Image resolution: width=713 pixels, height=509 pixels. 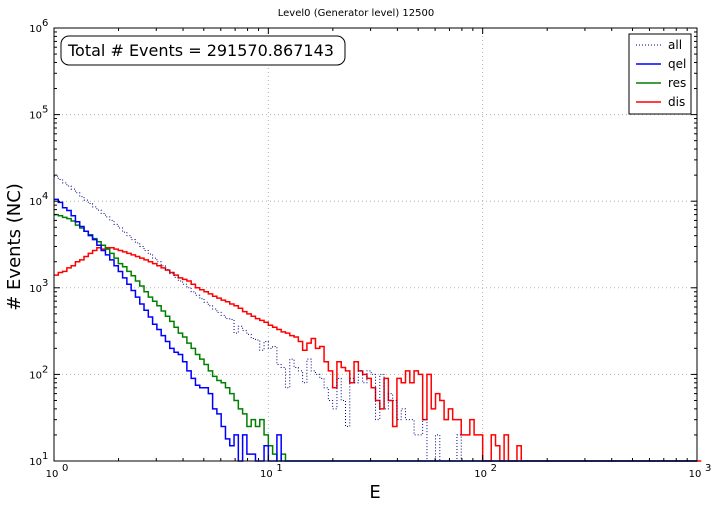 What do you see at coordinates (65, 468) in the screenshot?
I see `x-tick-exponent: 0` at bounding box center [65, 468].